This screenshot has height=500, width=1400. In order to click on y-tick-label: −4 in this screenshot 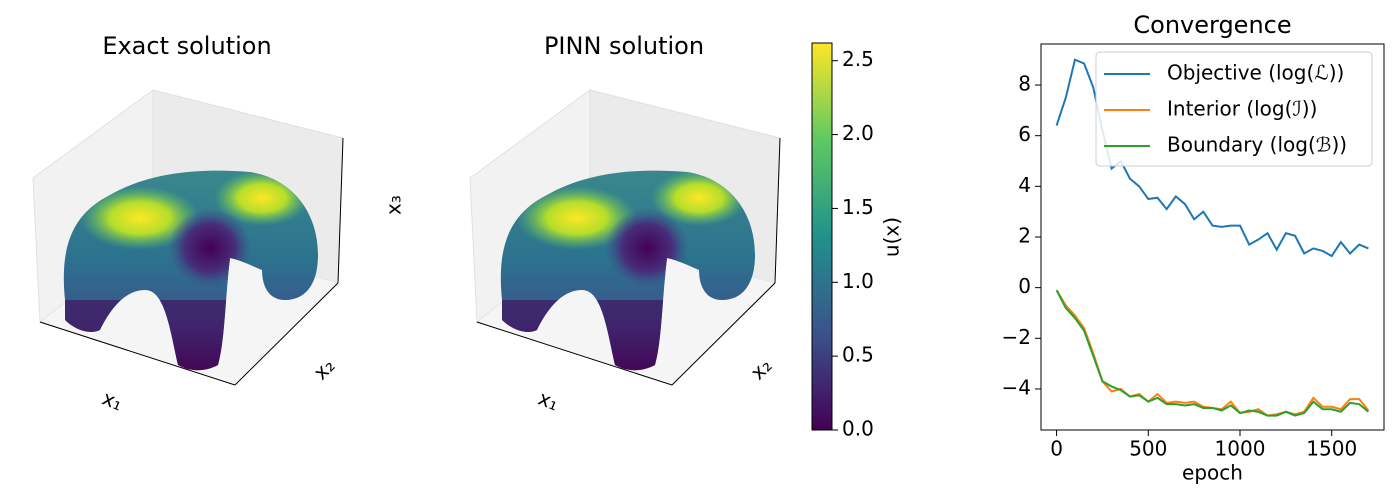, I will do `click(1016, 387)`.